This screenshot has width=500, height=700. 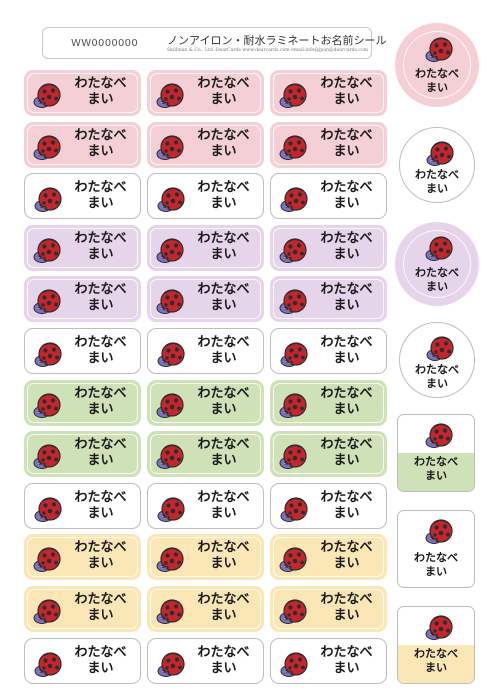 I want to click on product-code: WW0000000, so click(x=105, y=43).